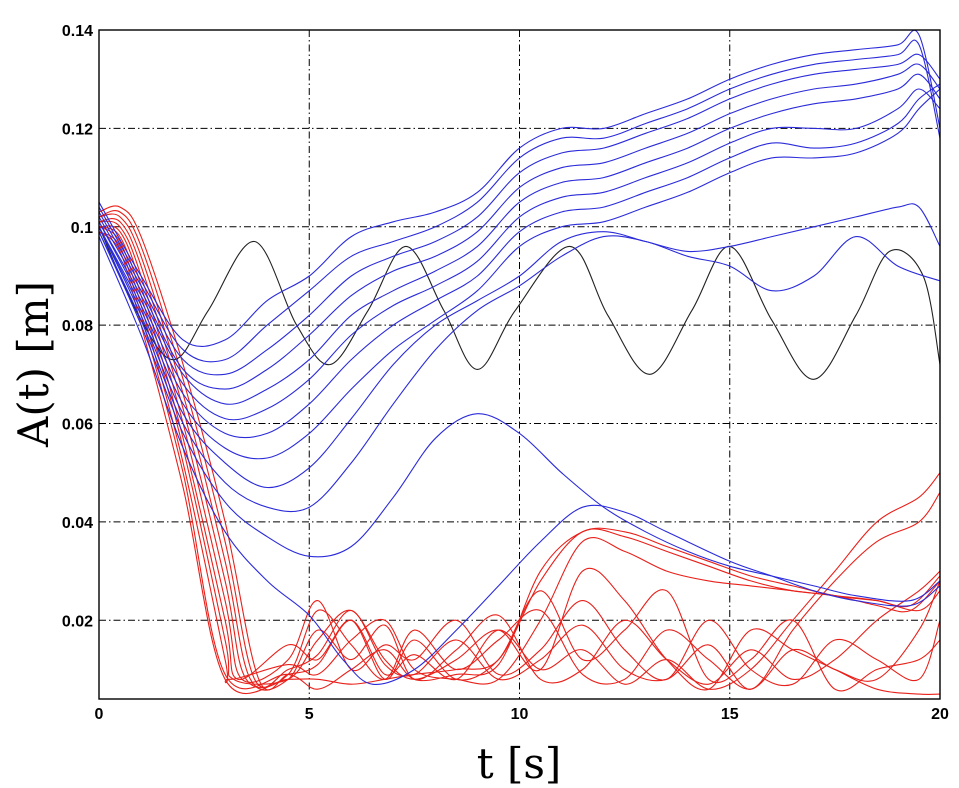  I want to click on x-tick-label: 10, so click(520, 714).